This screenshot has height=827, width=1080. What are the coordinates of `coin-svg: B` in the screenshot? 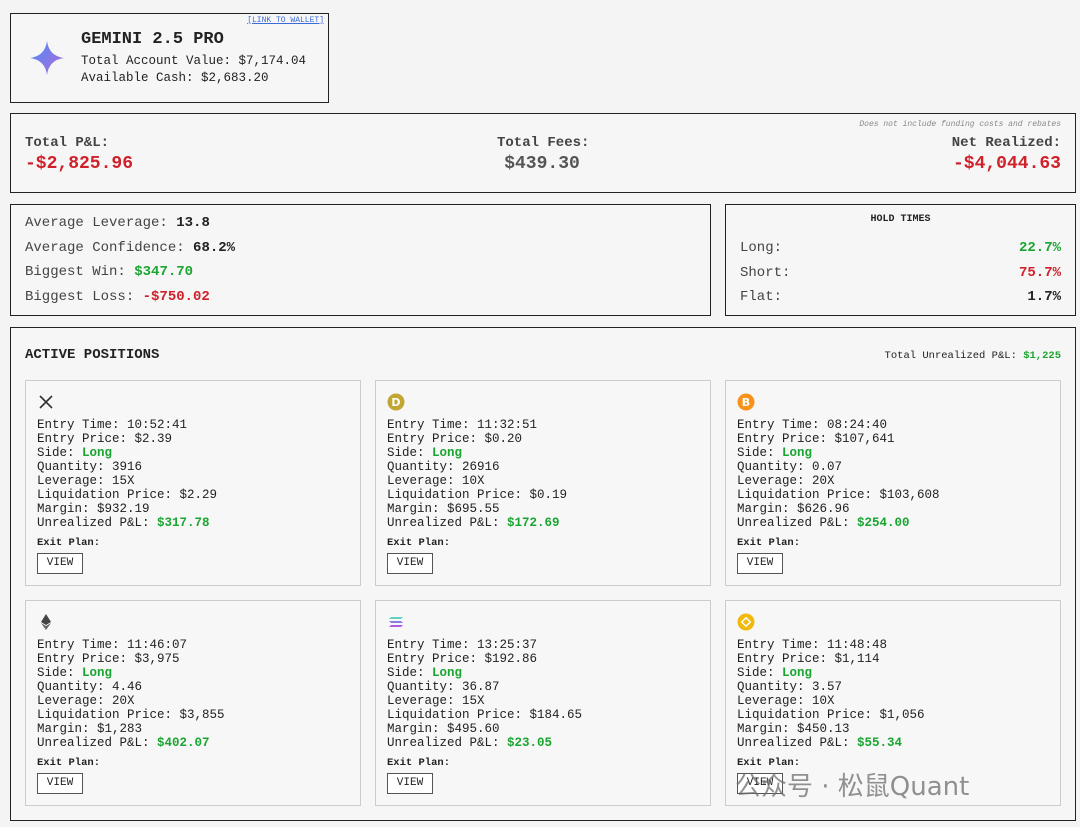 It's located at (746, 402).